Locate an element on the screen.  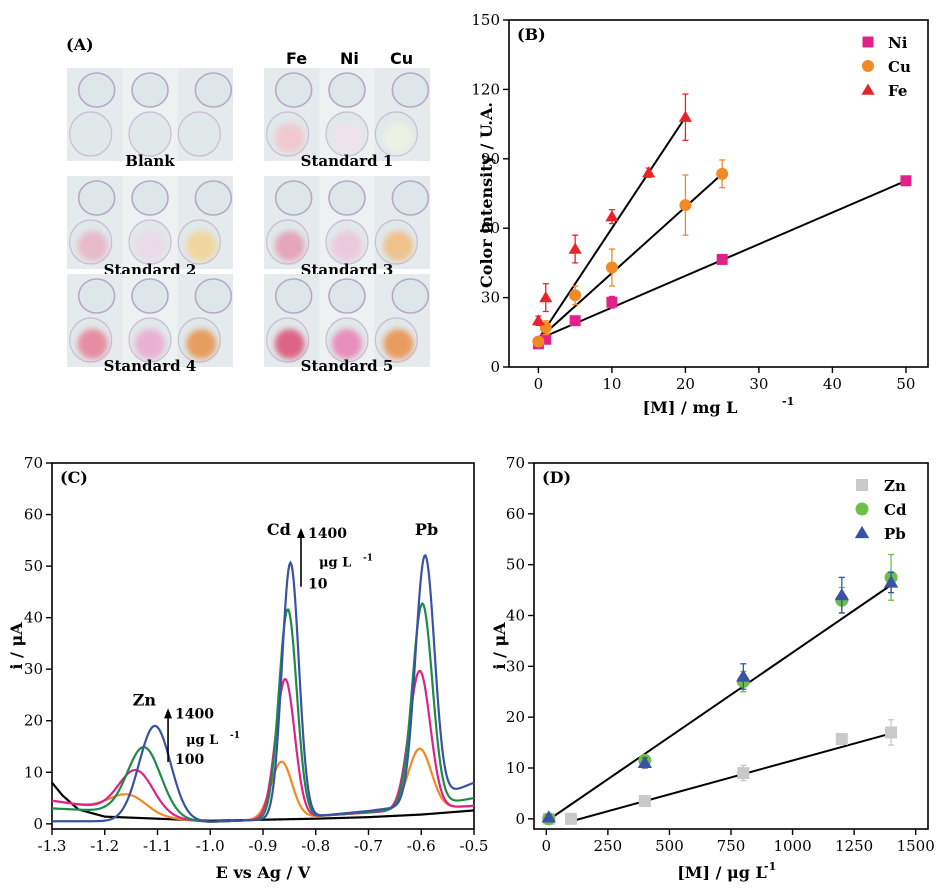
x-tick-label: 30 is located at coordinates (758, 384).